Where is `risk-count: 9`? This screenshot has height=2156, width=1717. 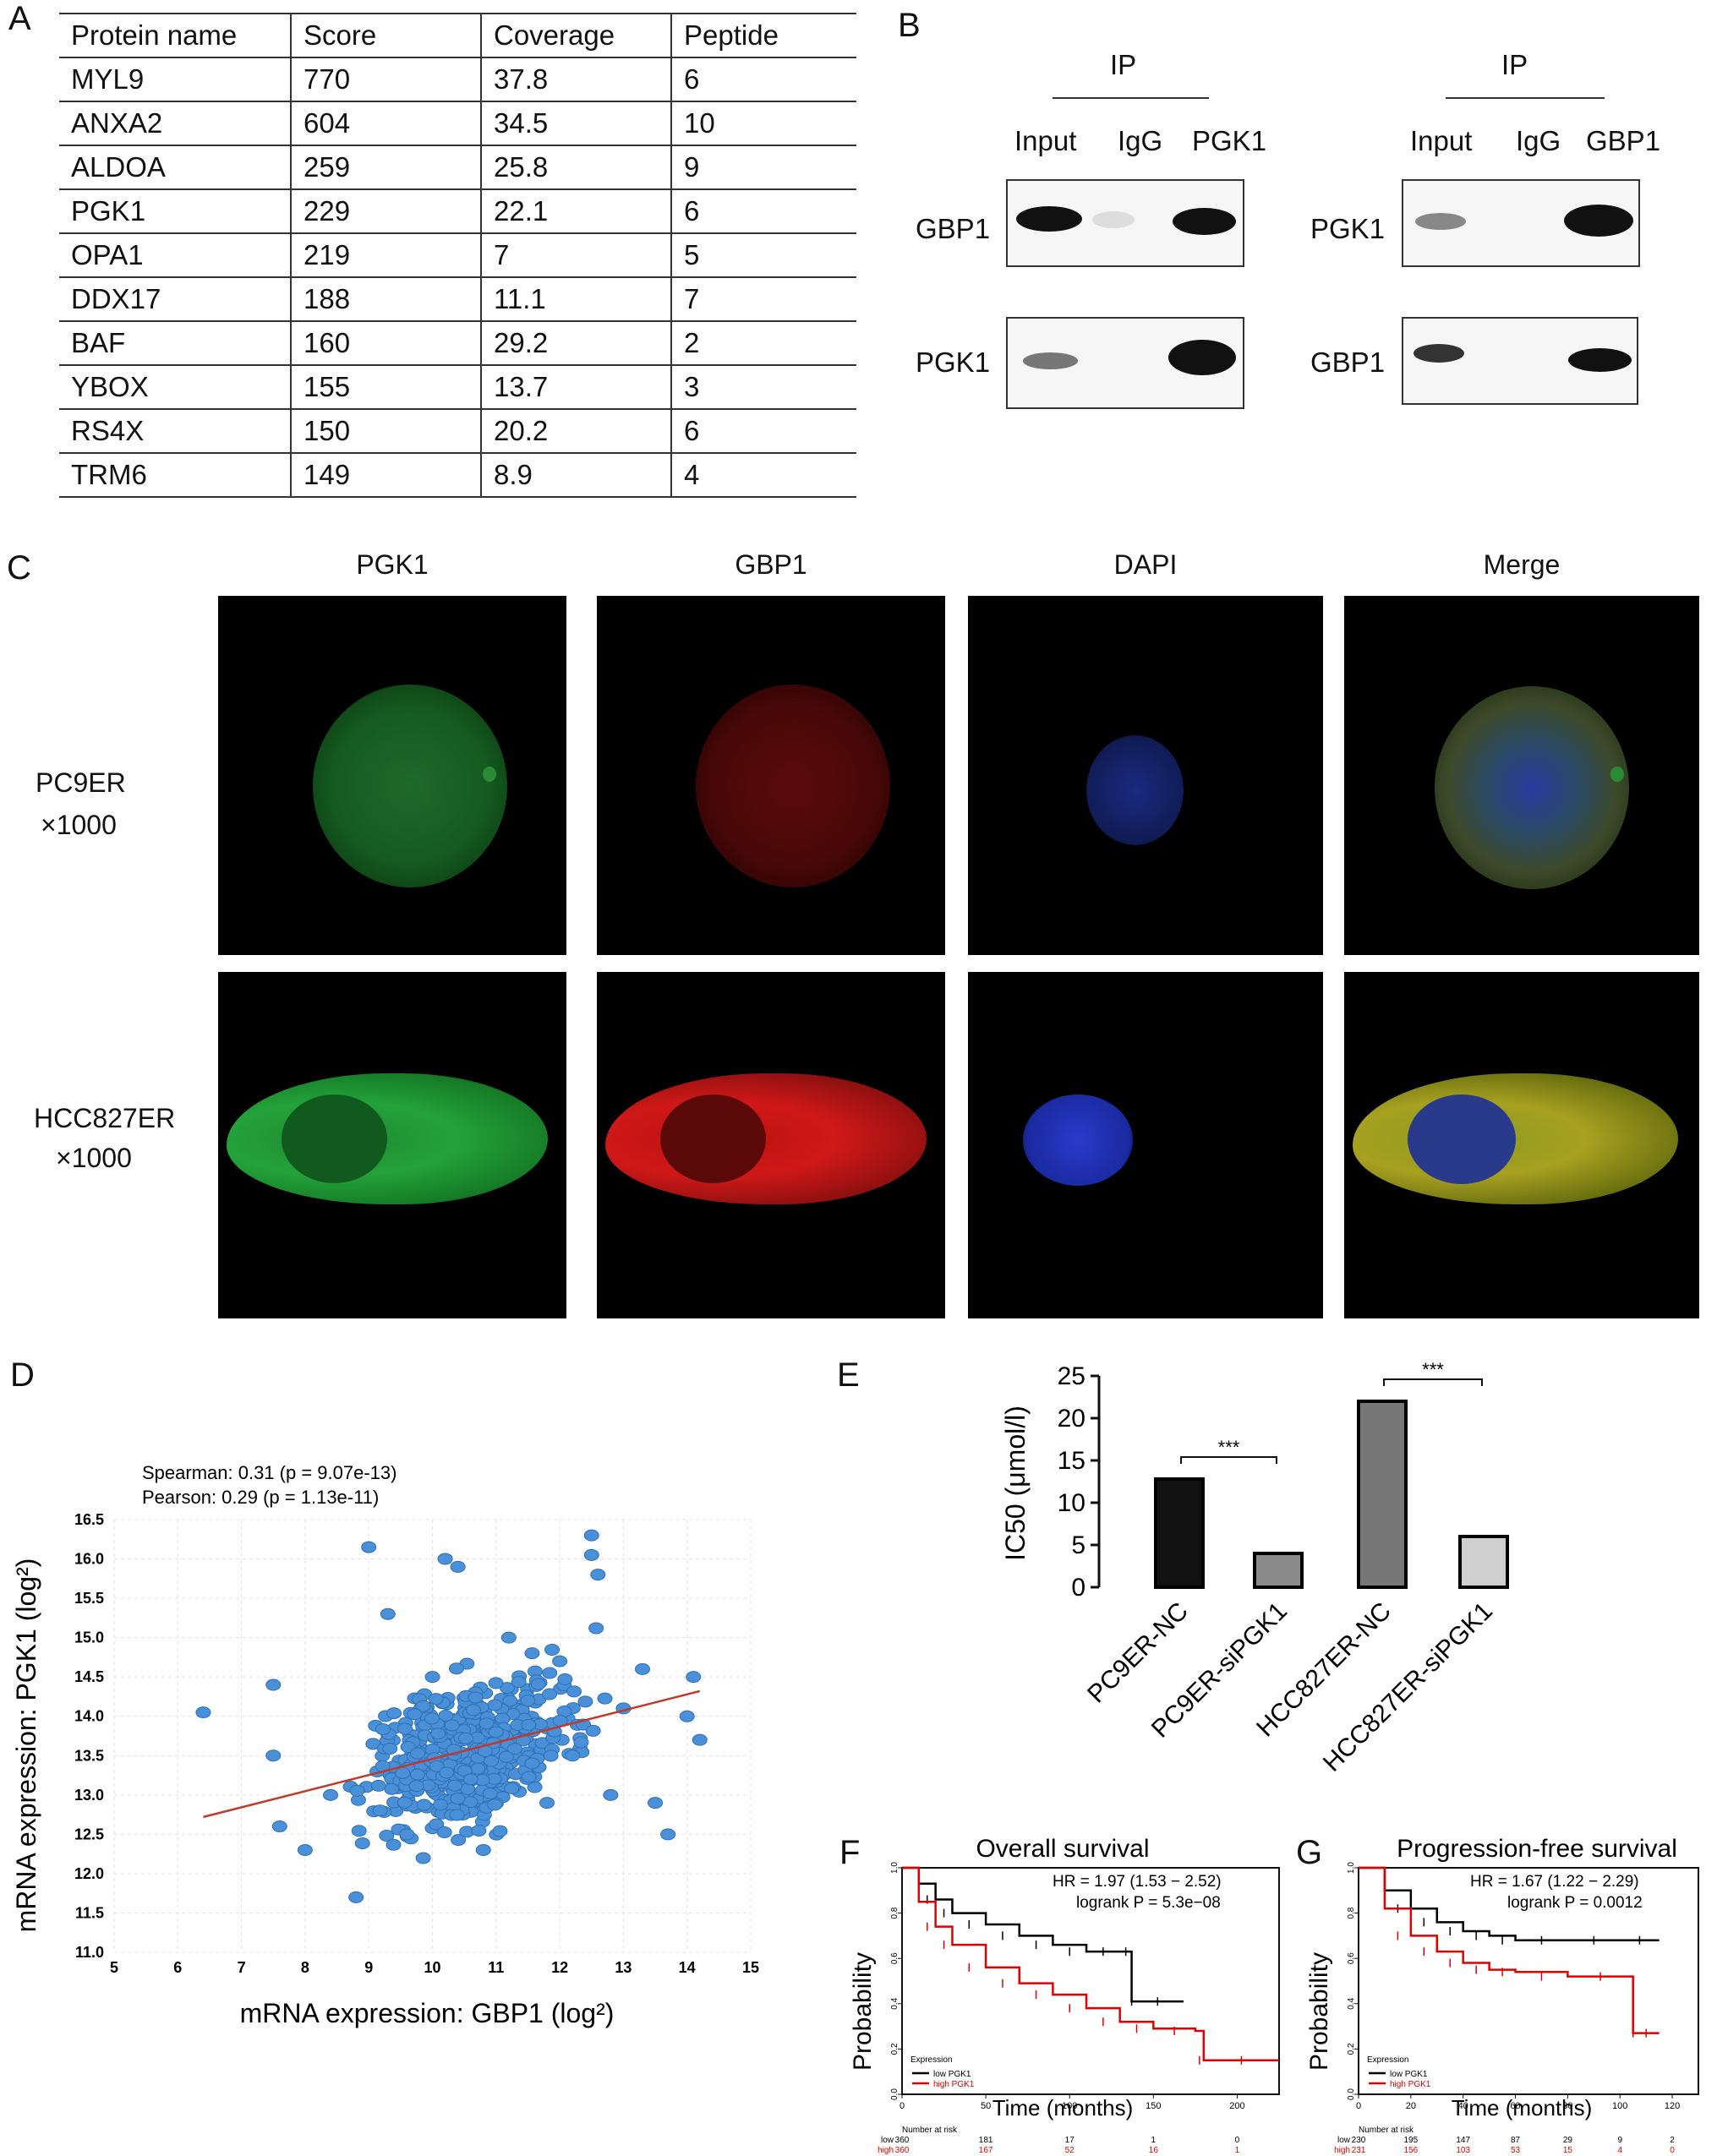
risk-count: 9 is located at coordinates (1619, 2140).